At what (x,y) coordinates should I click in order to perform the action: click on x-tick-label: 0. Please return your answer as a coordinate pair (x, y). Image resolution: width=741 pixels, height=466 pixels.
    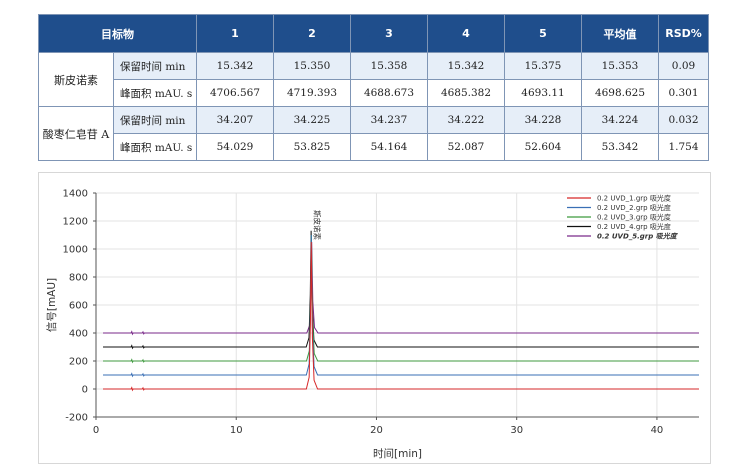
    Looking at the image, I should click on (96, 430).